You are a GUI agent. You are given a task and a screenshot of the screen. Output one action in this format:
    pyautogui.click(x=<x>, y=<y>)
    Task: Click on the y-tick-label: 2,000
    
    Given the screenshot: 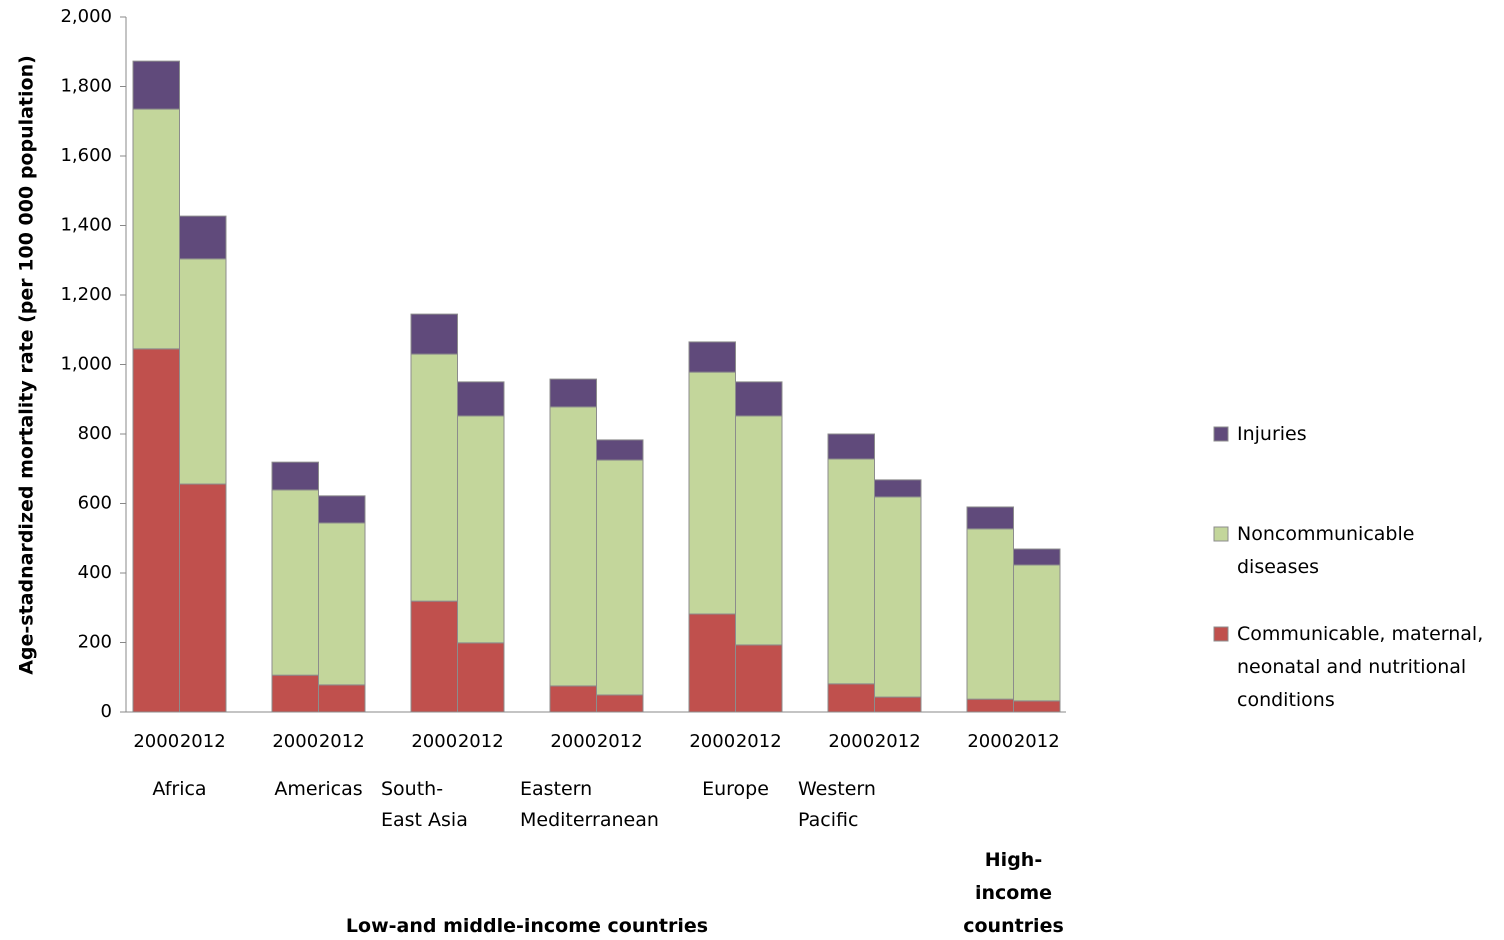 What is the action you would take?
    pyautogui.click(x=86, y=16)
    